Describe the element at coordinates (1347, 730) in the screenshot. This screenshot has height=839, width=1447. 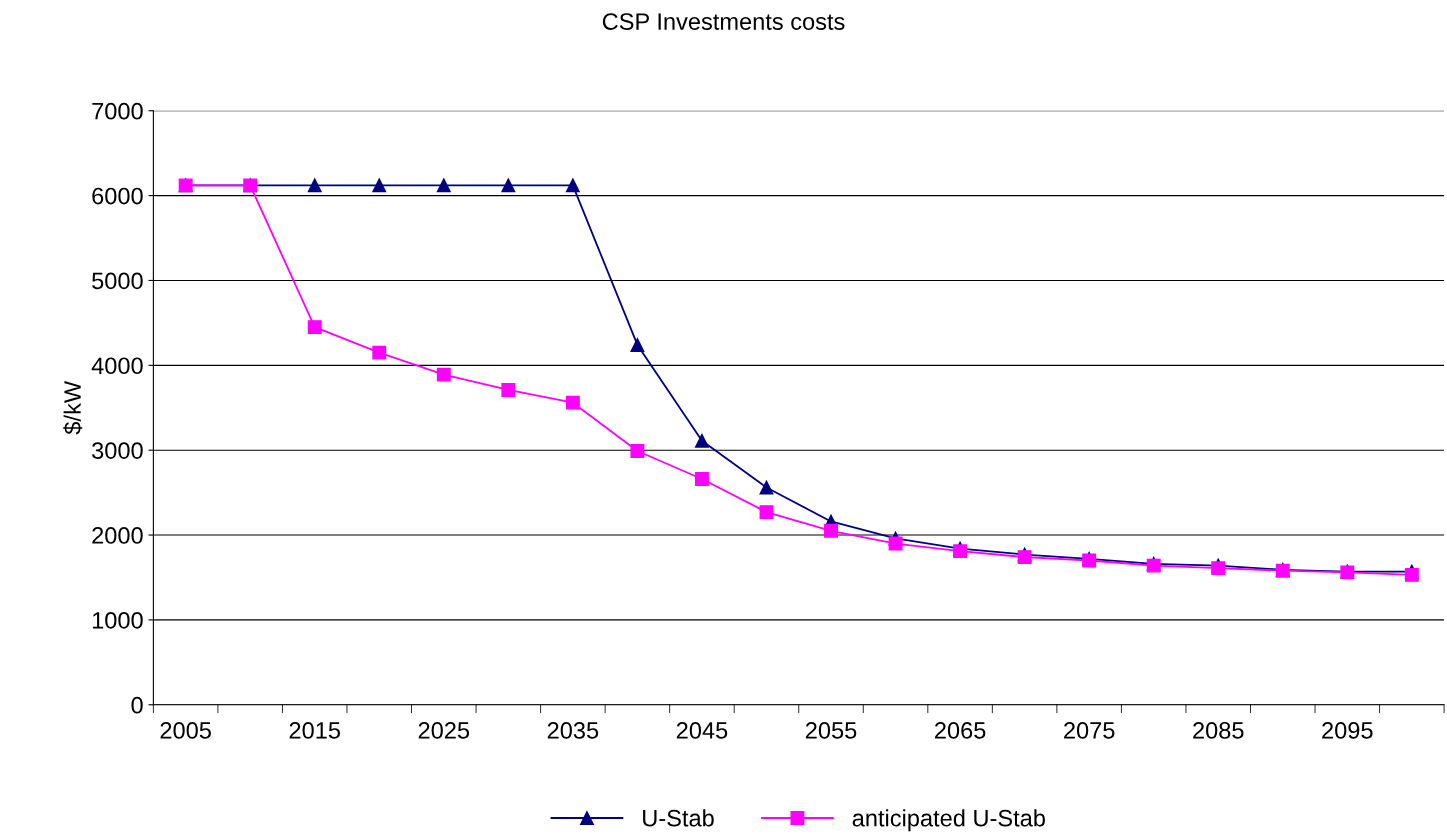
I see `x-tick-label: 2095` at that location.